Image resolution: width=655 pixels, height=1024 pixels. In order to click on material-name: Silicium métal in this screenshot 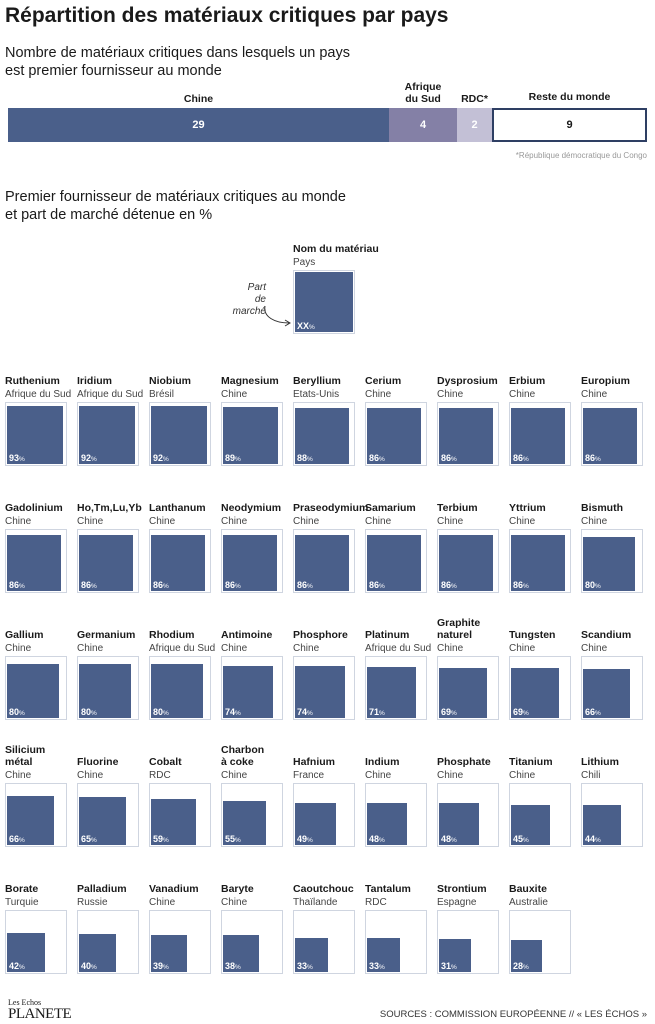, I will do `click(25, 756)`.